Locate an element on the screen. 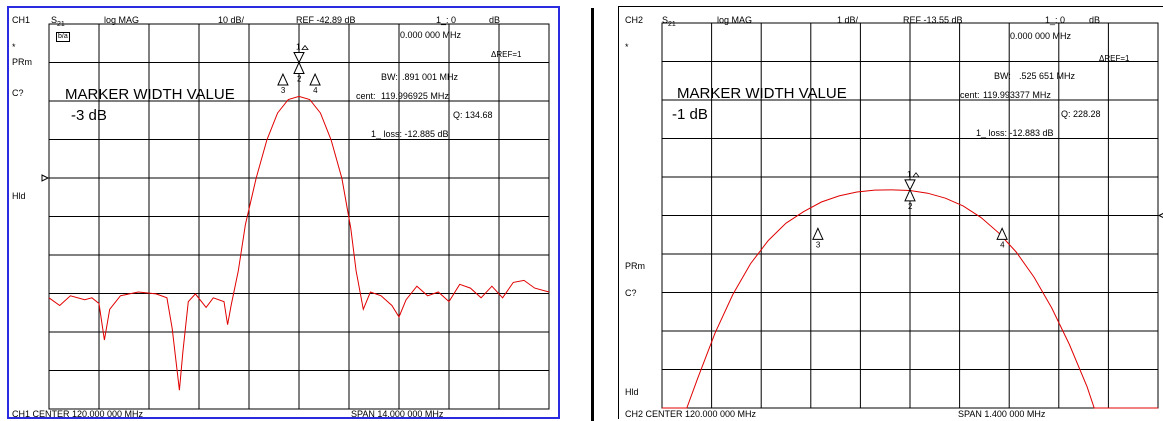 The image size is (1163, 421). ch1-width-value: -3 dB is located at coordinates (89, 115).